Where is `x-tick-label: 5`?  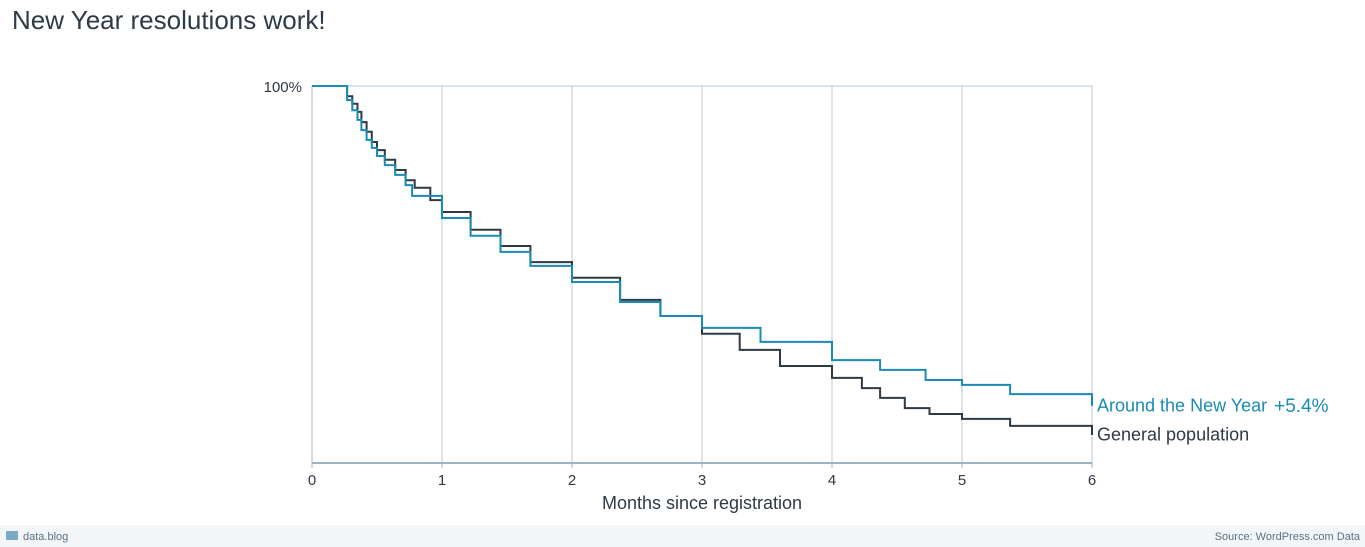 x-tick-label: 5 is located at coordinates (962, 480).